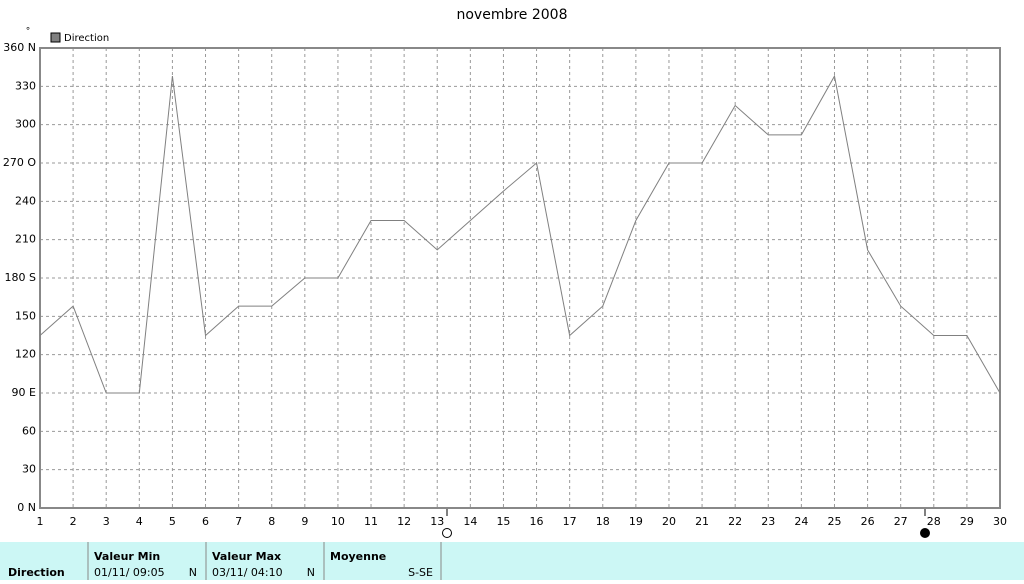 The image size is (1024, 584). Describe the element at coordinates (603, 521) in the screenshot. I see `x-tick-label: 18` at that location.